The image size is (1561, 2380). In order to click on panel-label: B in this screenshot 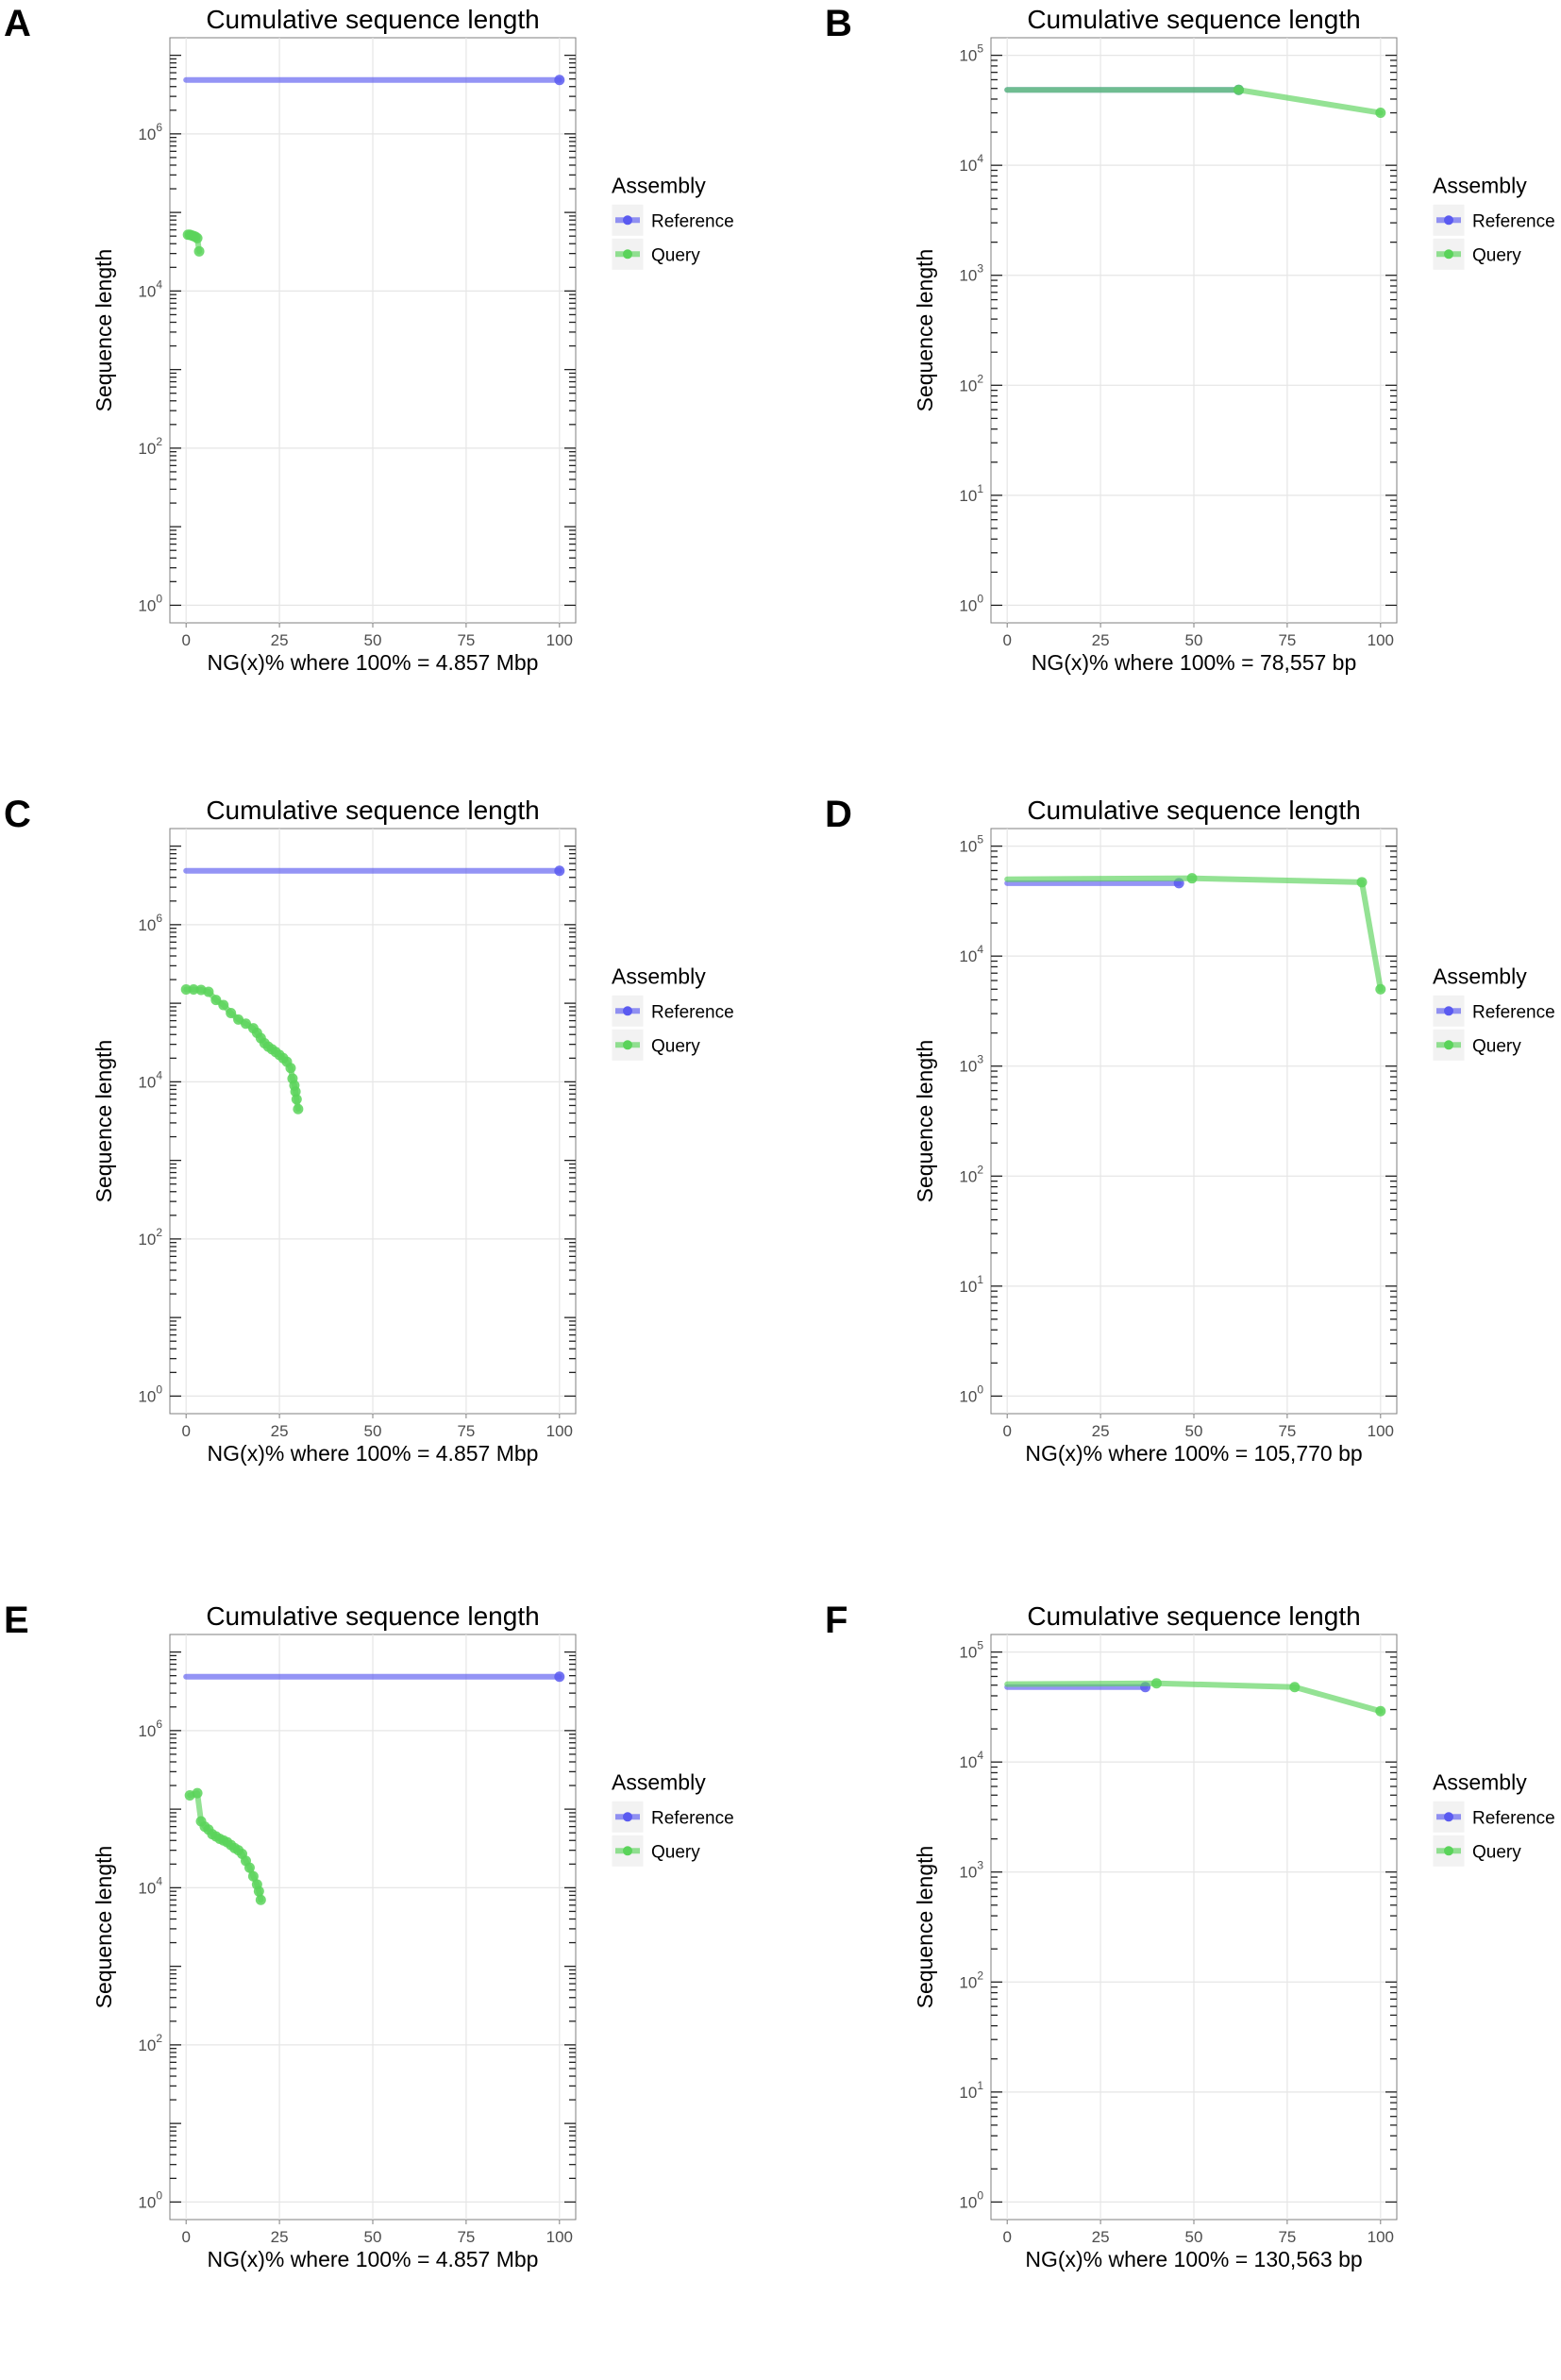, I will do `click(839, 23)`.